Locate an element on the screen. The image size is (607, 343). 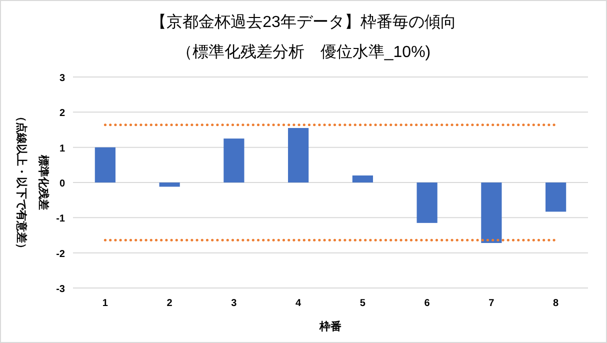
y-tick-label: 3 is located at coordinates (62, 78).